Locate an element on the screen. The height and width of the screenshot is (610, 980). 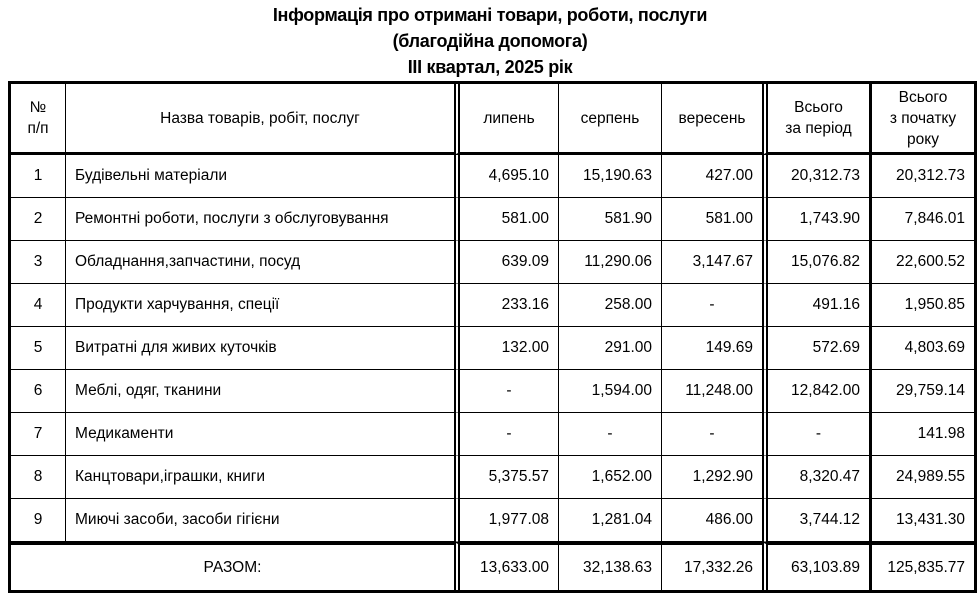
period-total-cell: 20,312.73 is located at coordinates (815, 176).